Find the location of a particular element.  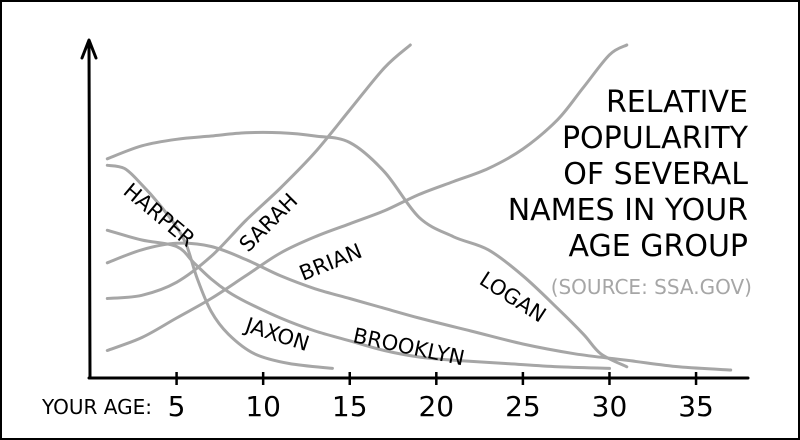

x-tick-label: 10 is located at coordinates (263, 406).